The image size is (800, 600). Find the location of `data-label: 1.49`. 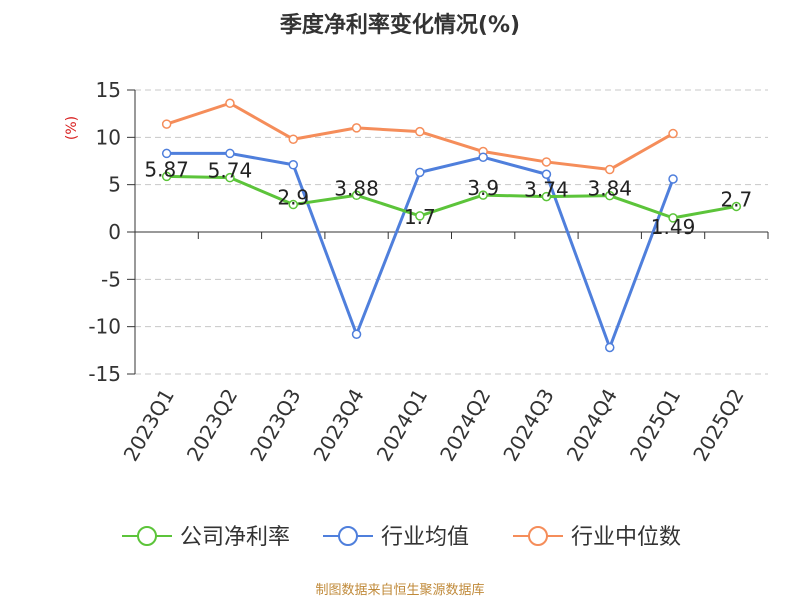

data-label: 1.49 is located at coordinates (673, 227).